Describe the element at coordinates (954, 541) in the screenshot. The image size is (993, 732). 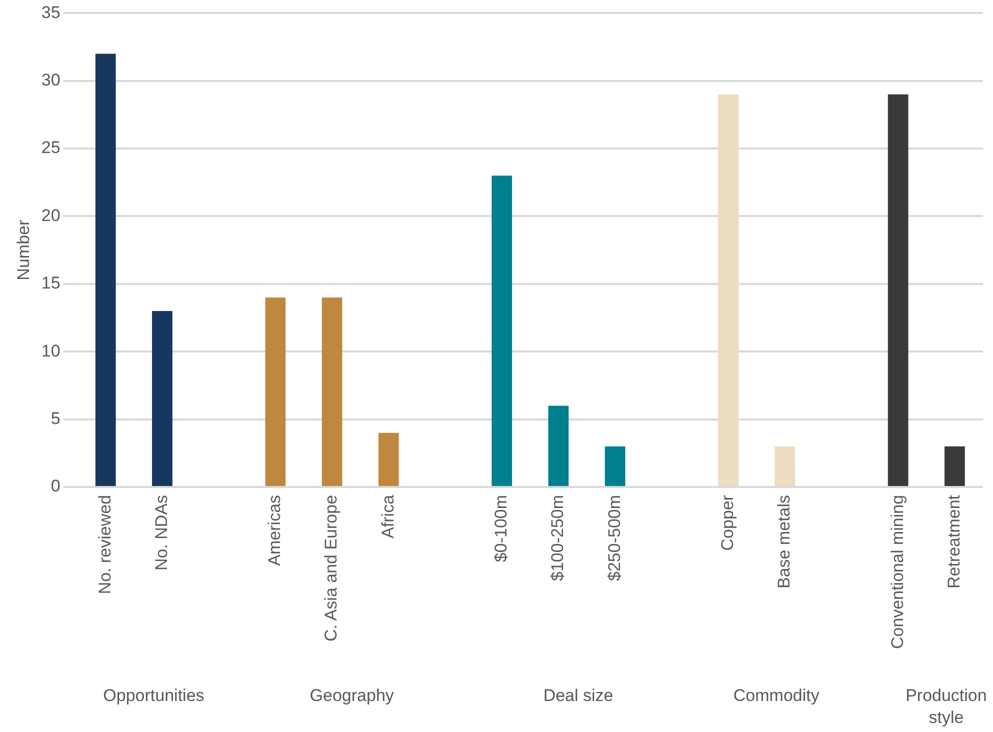
I see `x-tick-label: Retreatment` at that location.